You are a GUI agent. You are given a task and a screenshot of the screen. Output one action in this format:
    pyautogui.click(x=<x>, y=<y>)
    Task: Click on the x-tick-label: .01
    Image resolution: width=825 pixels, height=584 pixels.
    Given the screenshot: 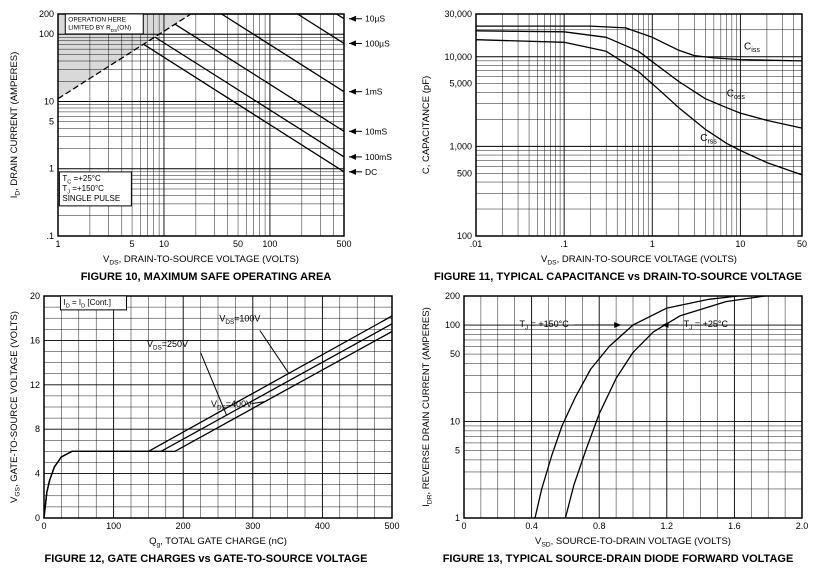 What is the action you would take?
    pyautogui.click(x=476, y=244)
    